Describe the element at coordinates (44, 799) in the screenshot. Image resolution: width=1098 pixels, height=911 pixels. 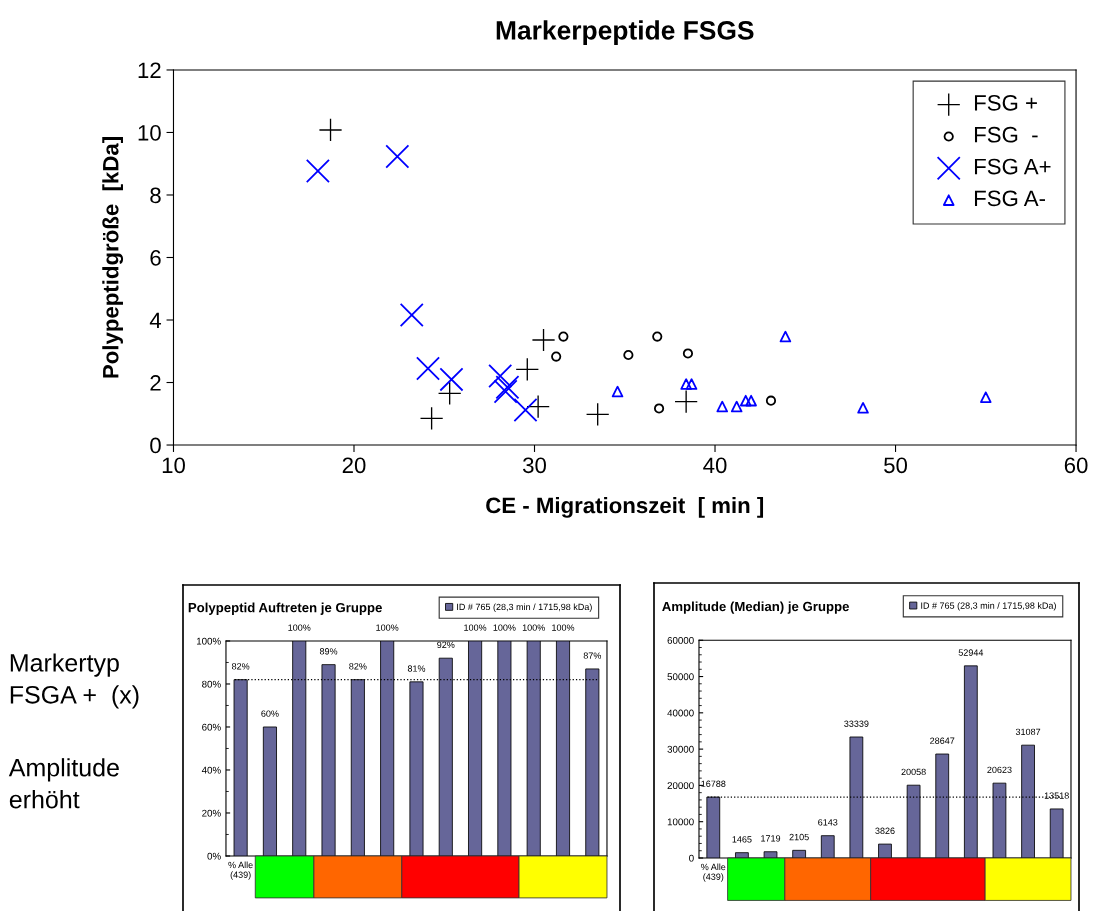
I see `text: erhöht` at that location.